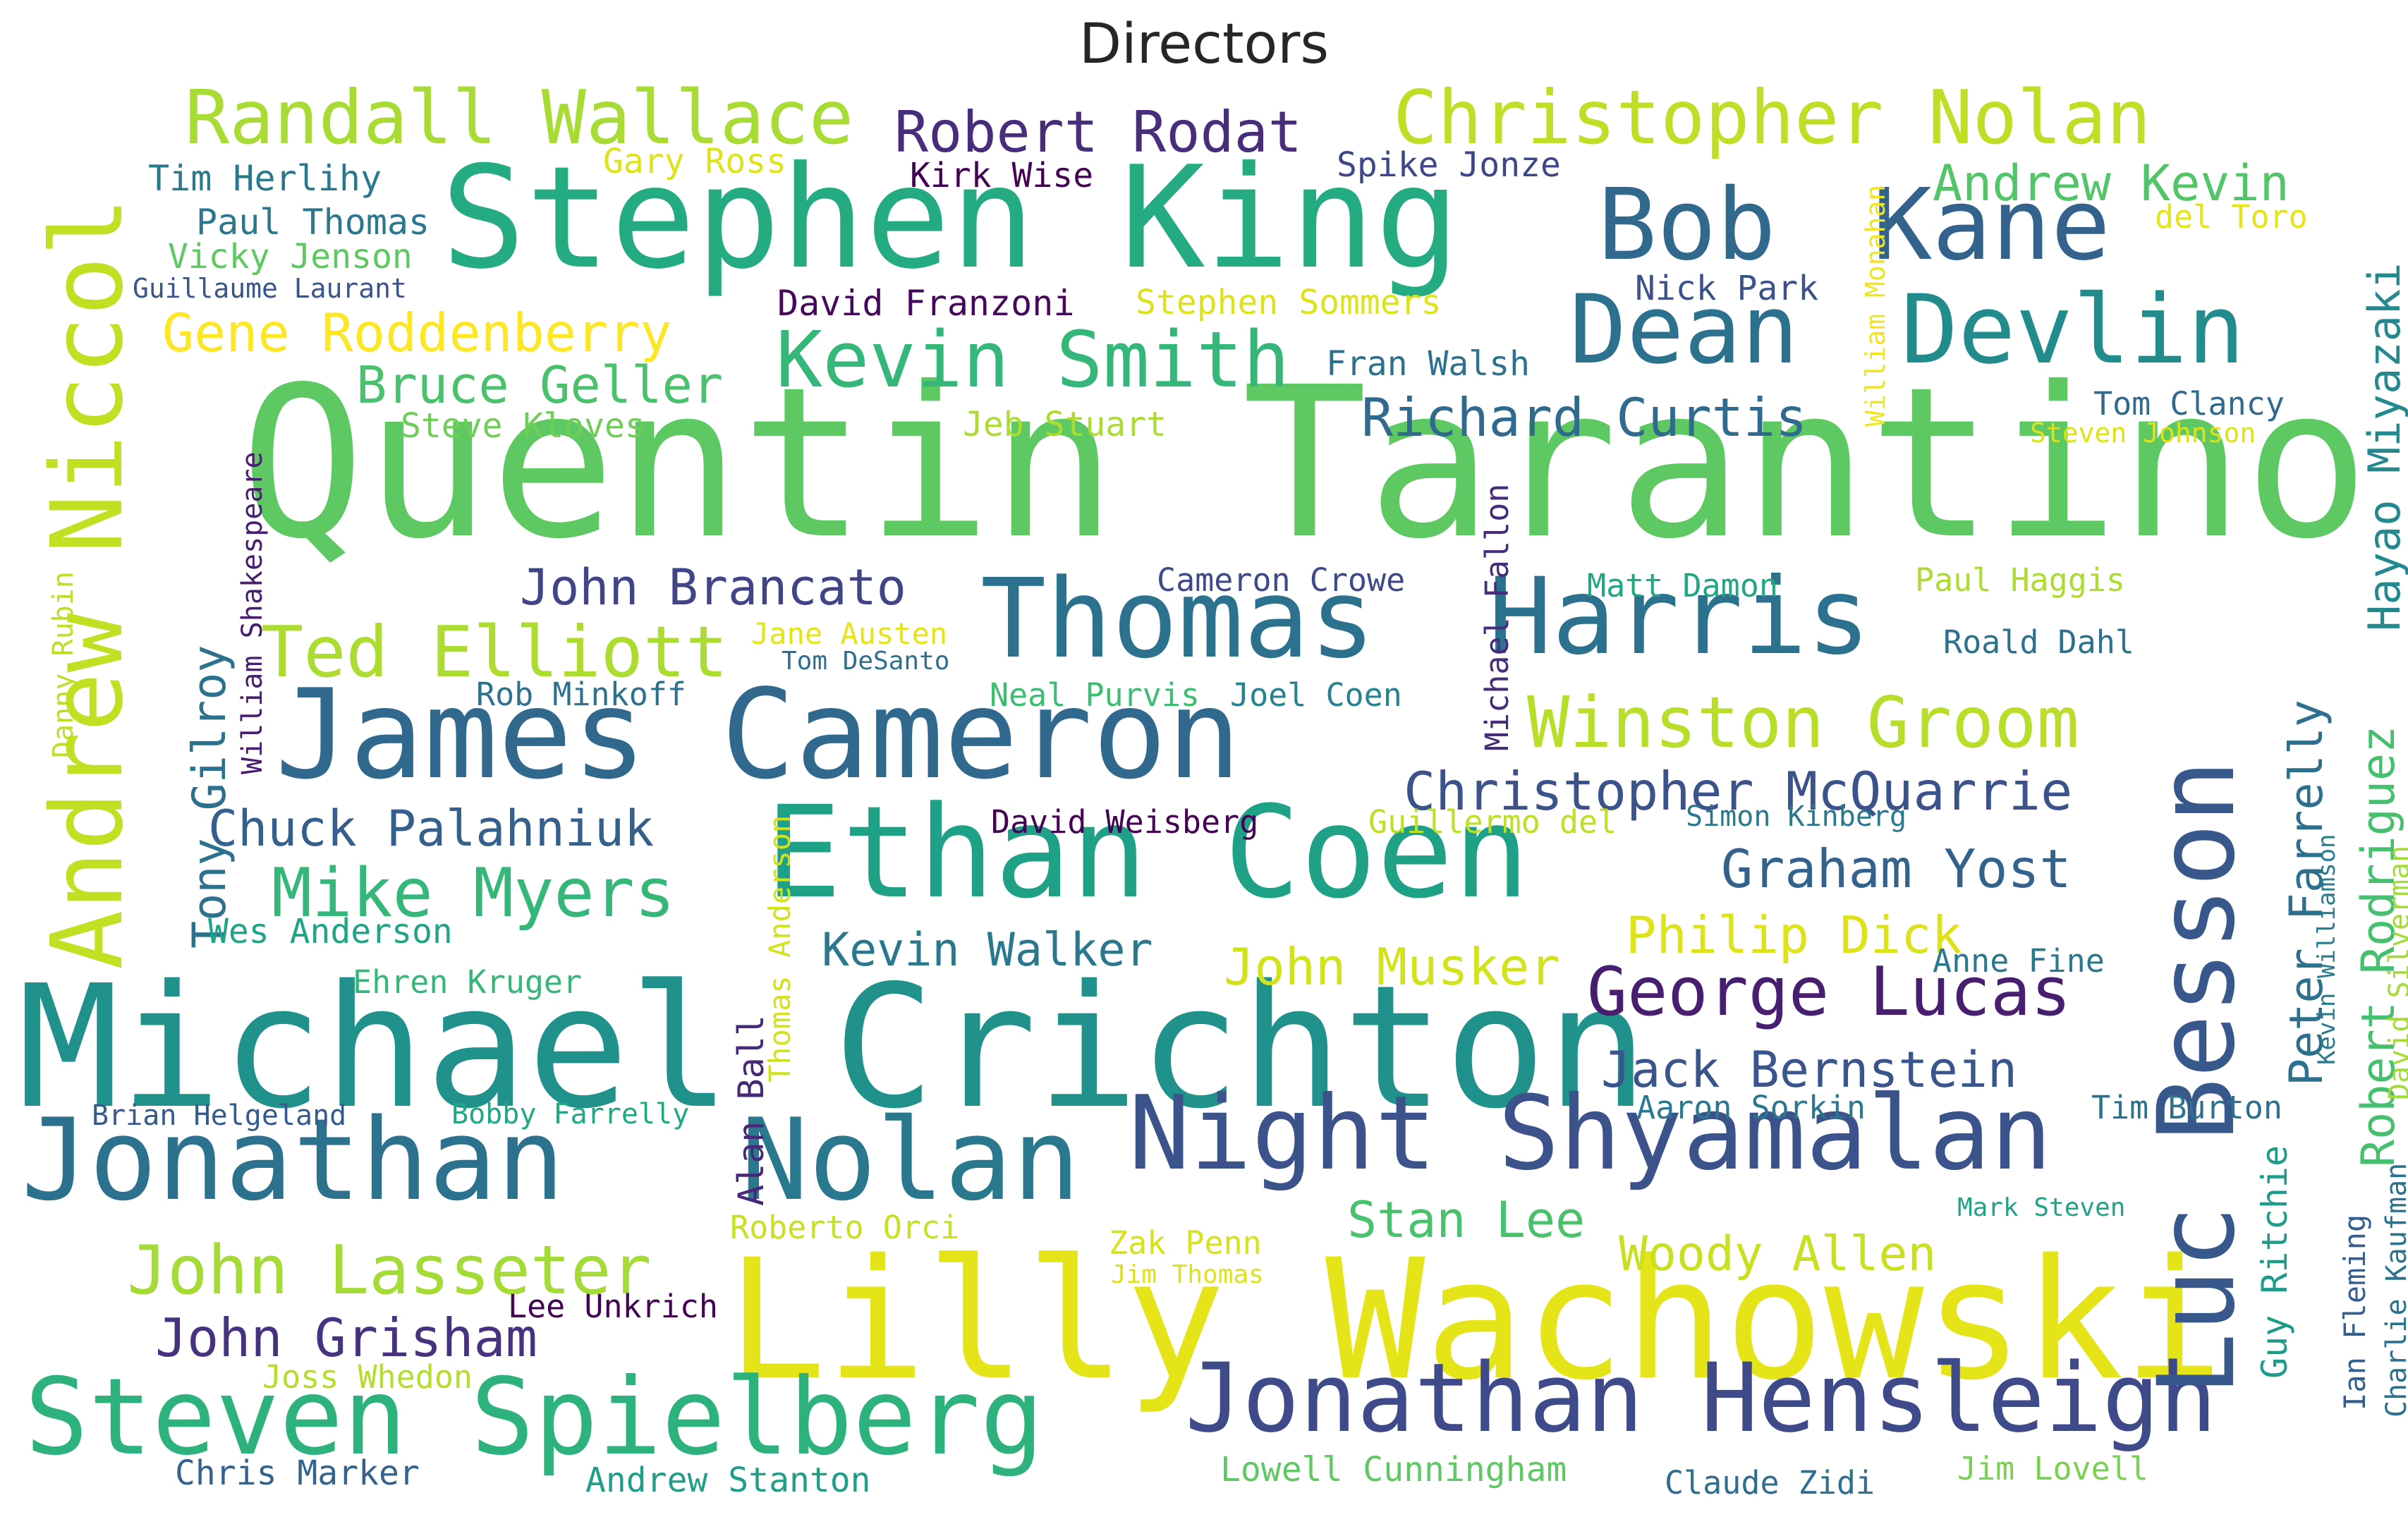  What do you see at coordinates (570, 1114) in the screenshot?
I see `word-bobby-farrelly: Bobby Farrelly` at bounding box center [570, 1114].